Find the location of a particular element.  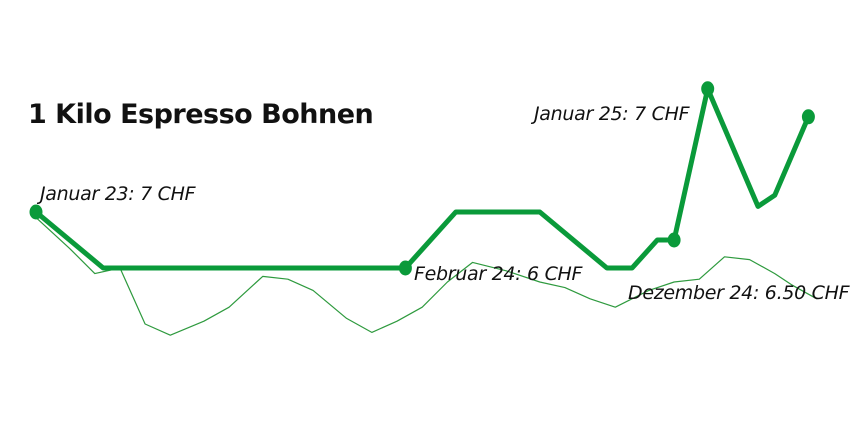

chart-title: 1 Kilo Espresso Bohnen is located at coordinates (200, 114).